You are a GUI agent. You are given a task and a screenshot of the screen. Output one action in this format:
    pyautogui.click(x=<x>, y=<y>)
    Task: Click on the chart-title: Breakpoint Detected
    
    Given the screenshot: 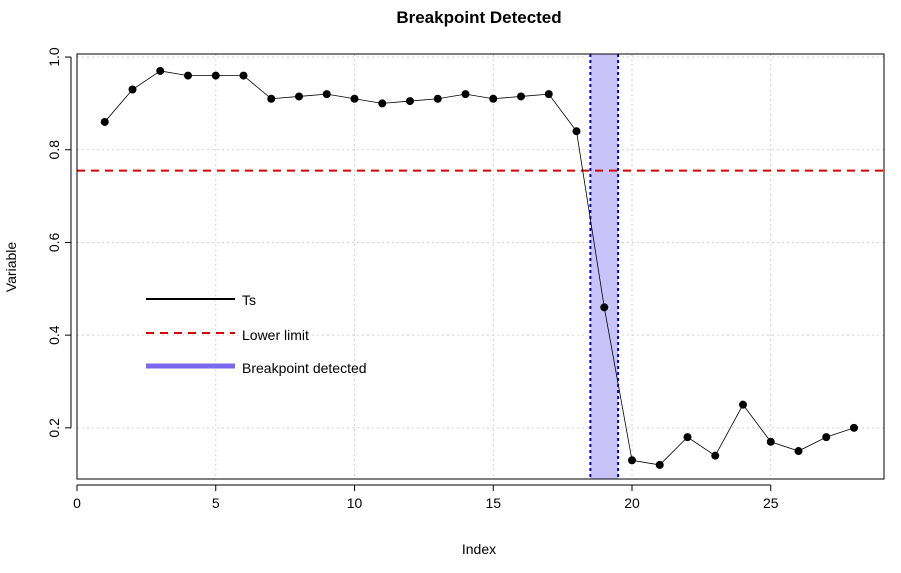 What is the action you would take?
    pyautogui.click(x=478, y=17)
    